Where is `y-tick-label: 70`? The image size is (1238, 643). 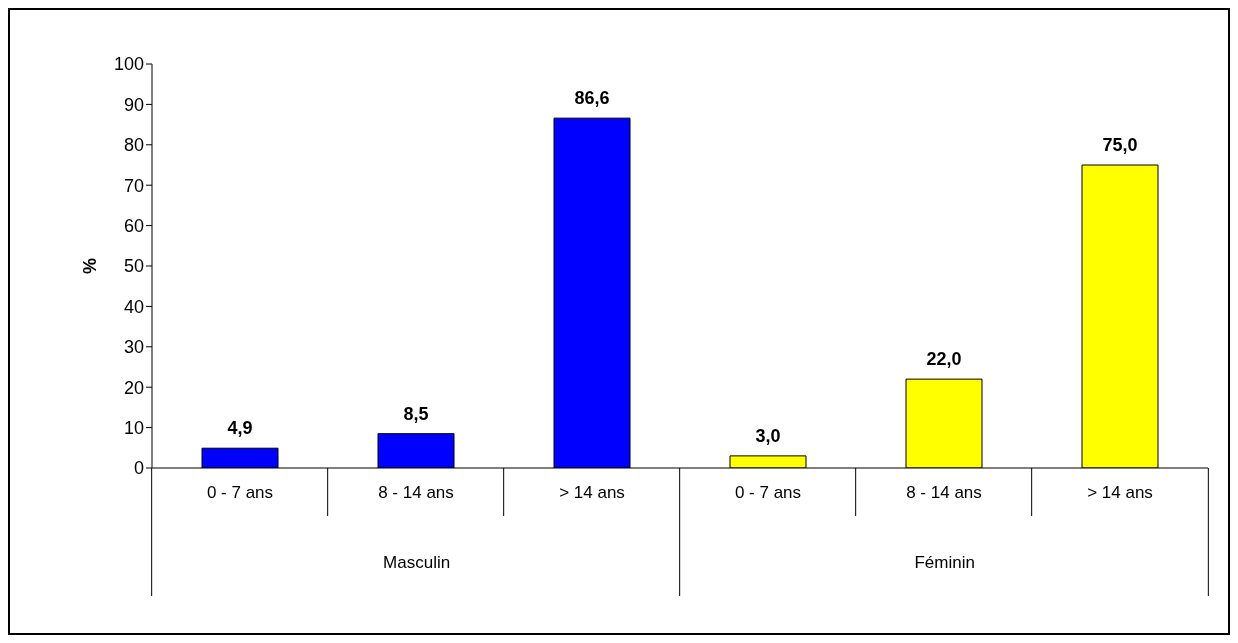
y-tick-label: 70 is located at coordinates (133, 185).